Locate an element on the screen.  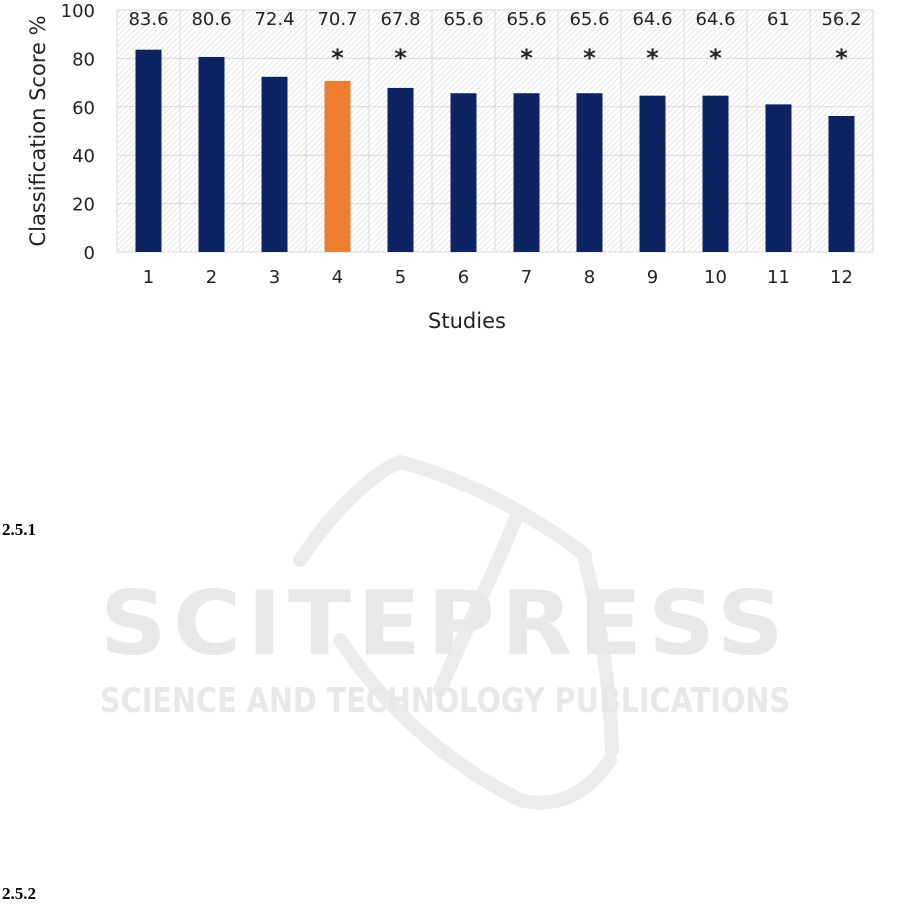
y-axis-ticks: 0 20 40 60 80 100 is located at coordinates (78, 132).